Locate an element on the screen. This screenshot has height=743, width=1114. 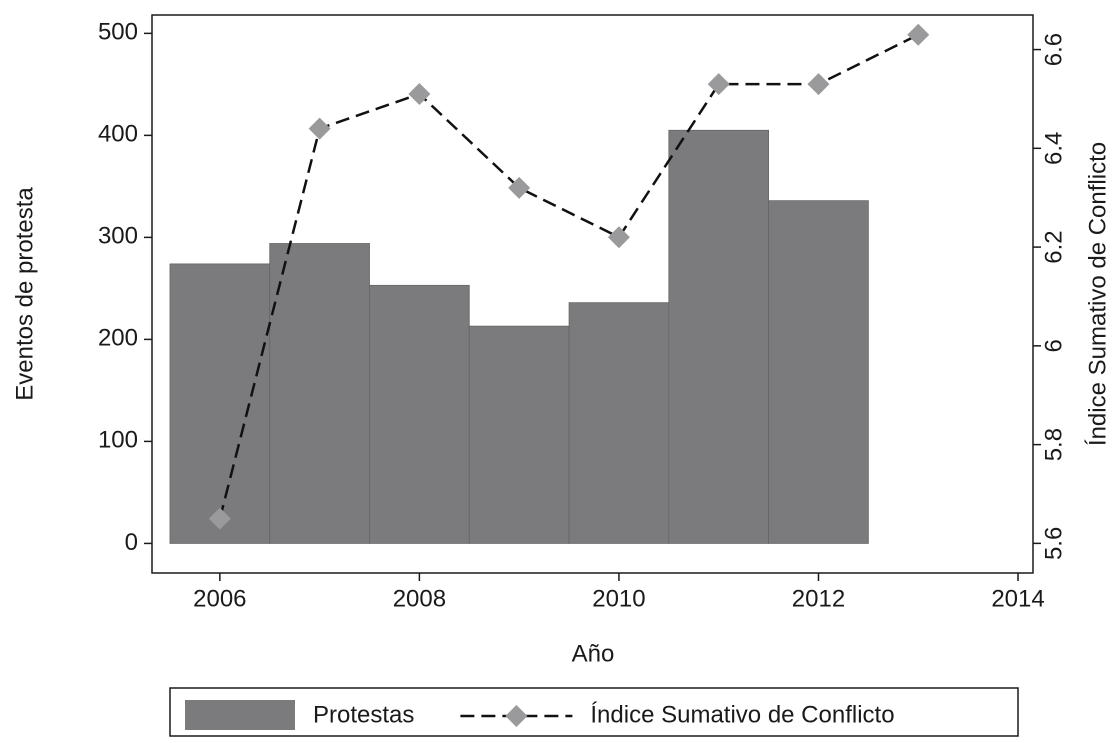
y-tick-label: 500 is located at coordinates (118, 32).